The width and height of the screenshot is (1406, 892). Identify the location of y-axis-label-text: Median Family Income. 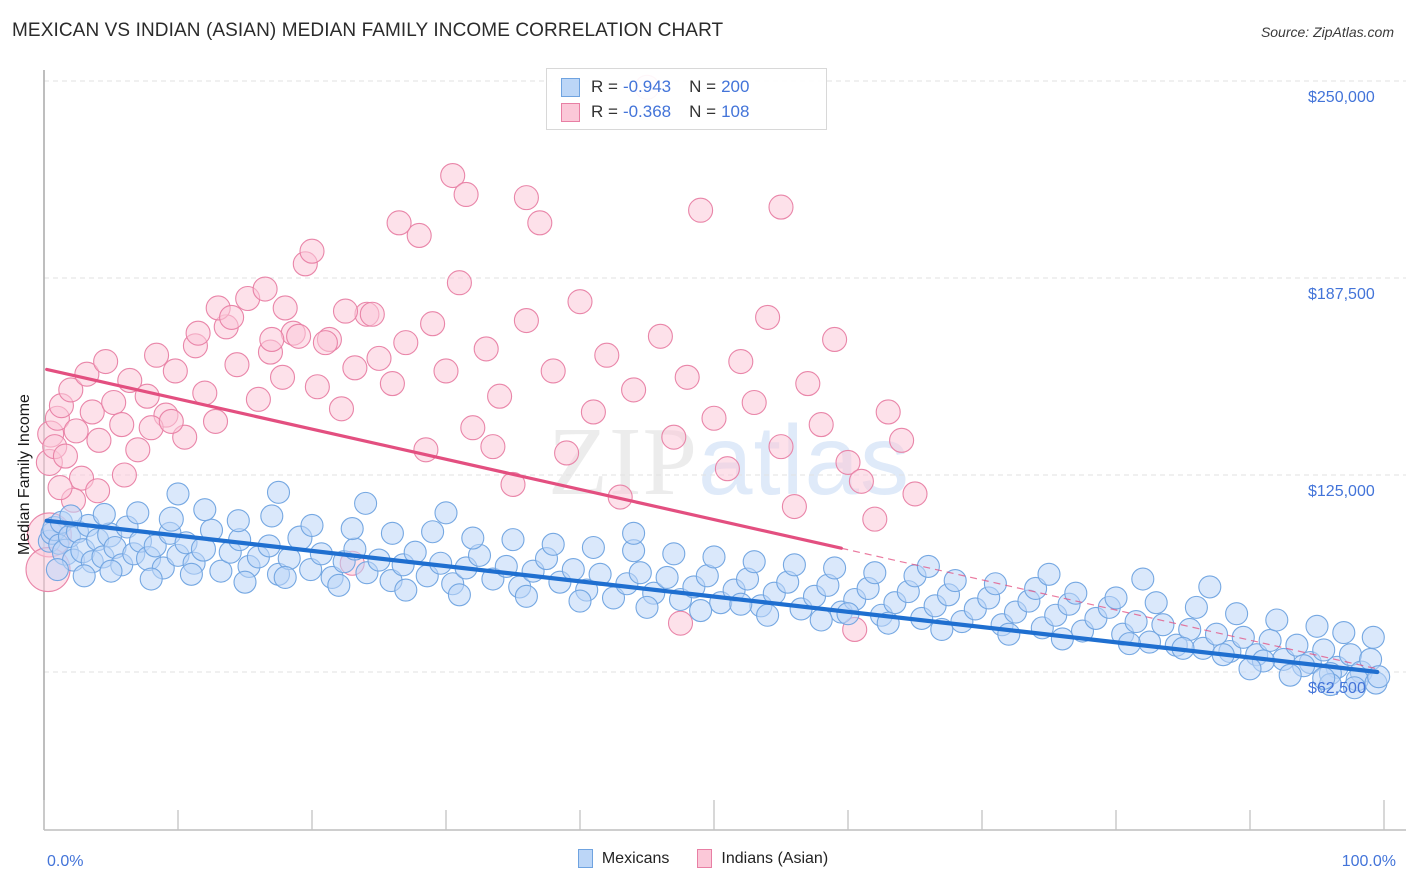
(24, 474).